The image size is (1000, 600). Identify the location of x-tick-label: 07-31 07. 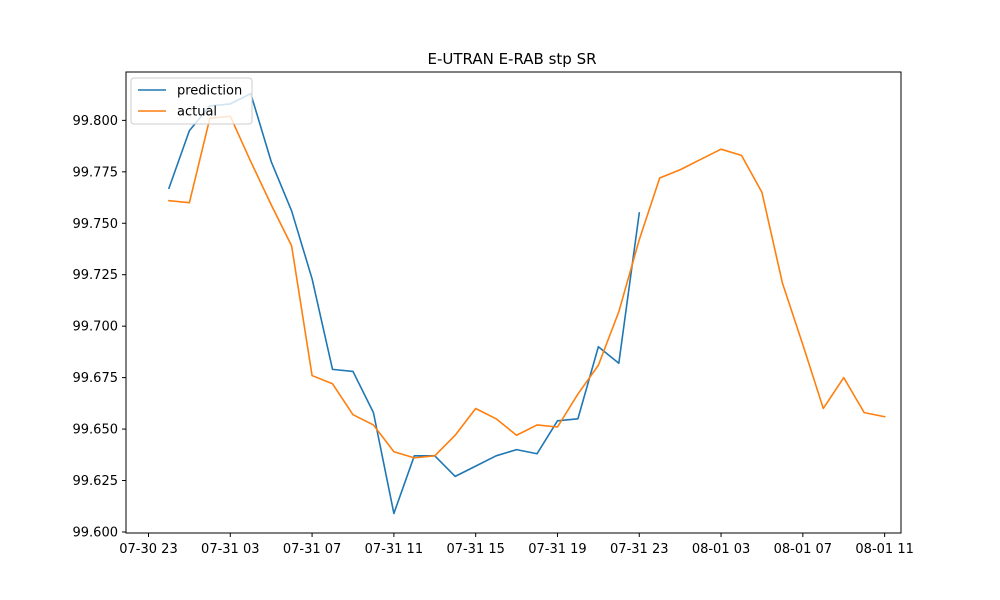
(312, 549).